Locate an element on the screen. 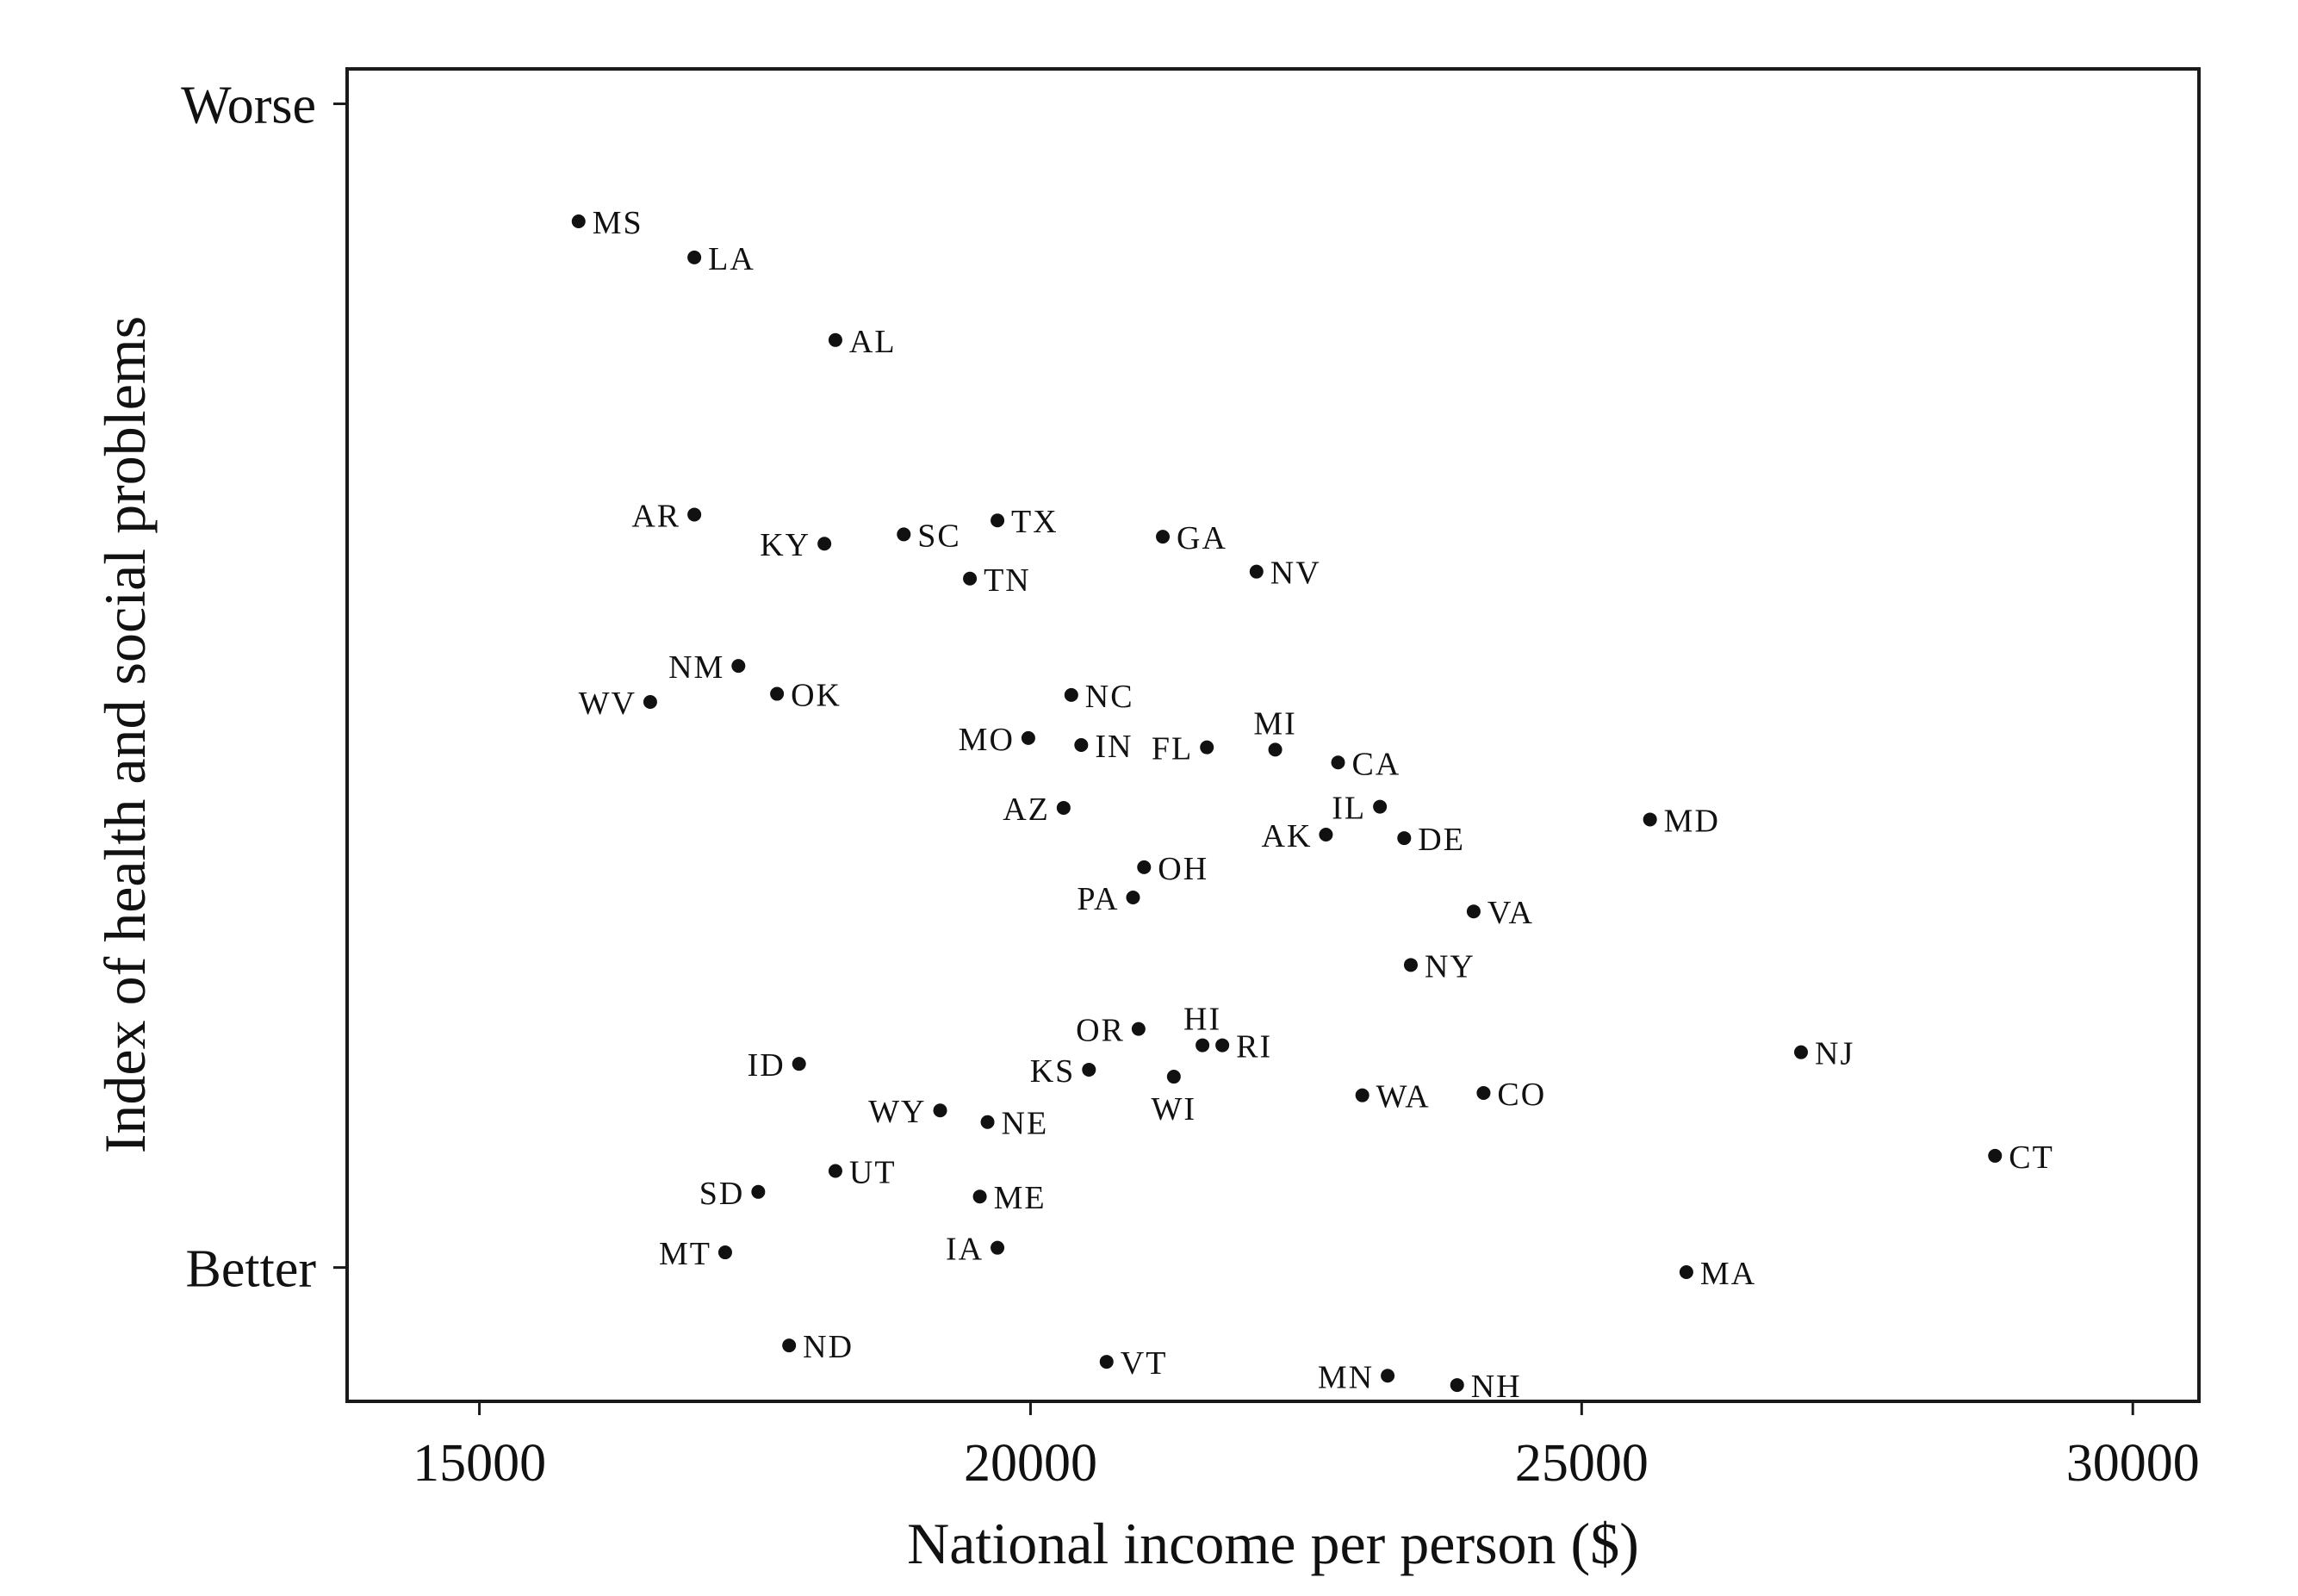 Image resolution: width=2298 pixels, height=1596 pixels. point-label-ri: RI is located at coordinates (1254, 1047).